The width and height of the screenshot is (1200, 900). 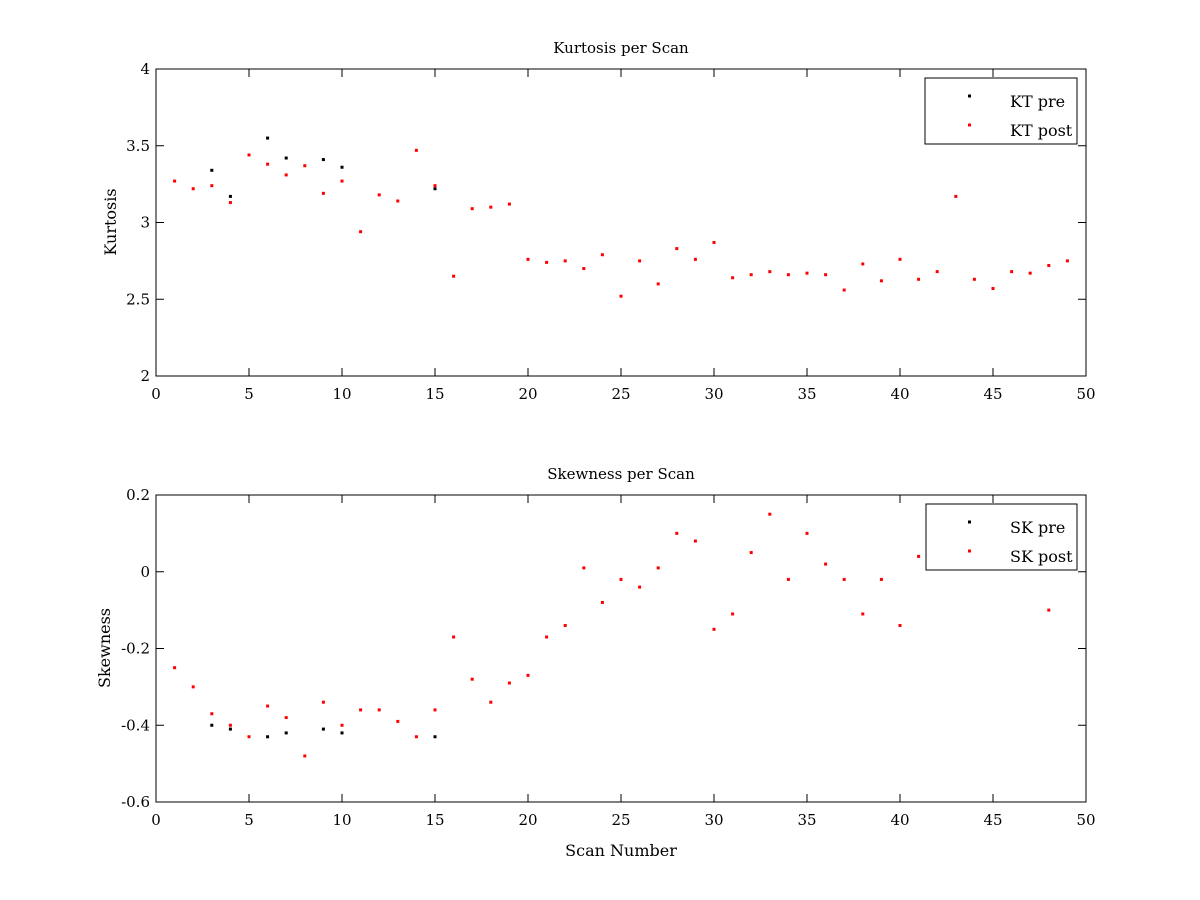 I want to click on kurtosis-legend-marker-post, so click(x=969, y=125).